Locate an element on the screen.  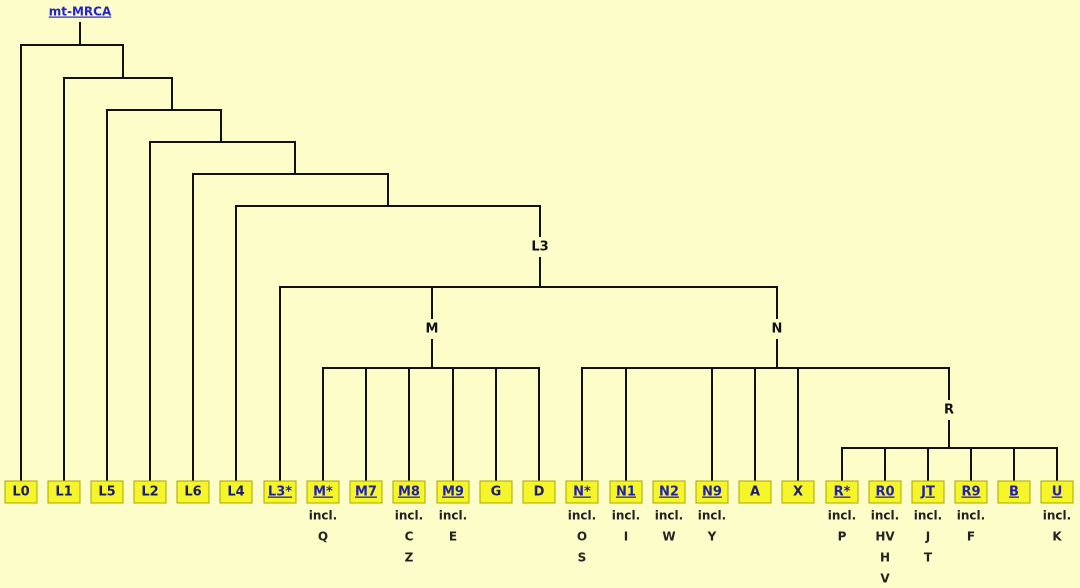
leaf-label: M9 is located at coordinates (453, 492).